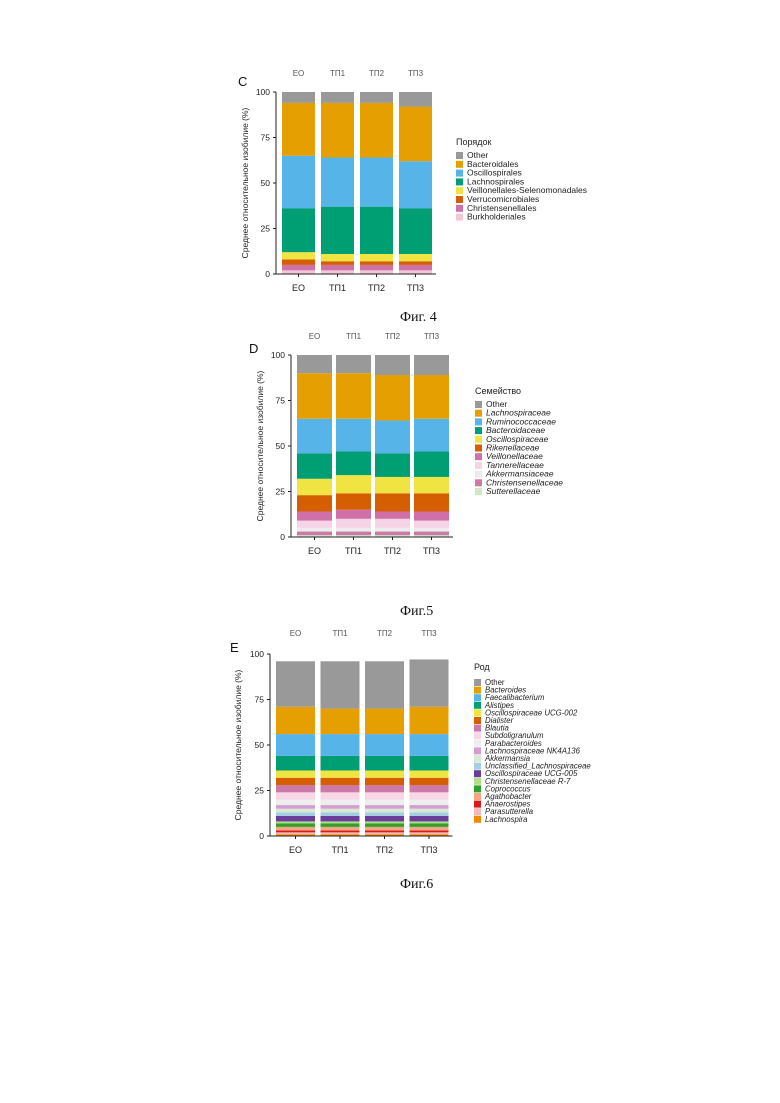 The width and height of the screenshot is (780, 1103). Describe the element at coordinates (253, 348) in the screenshot. I see `panel-label: D` at that location.